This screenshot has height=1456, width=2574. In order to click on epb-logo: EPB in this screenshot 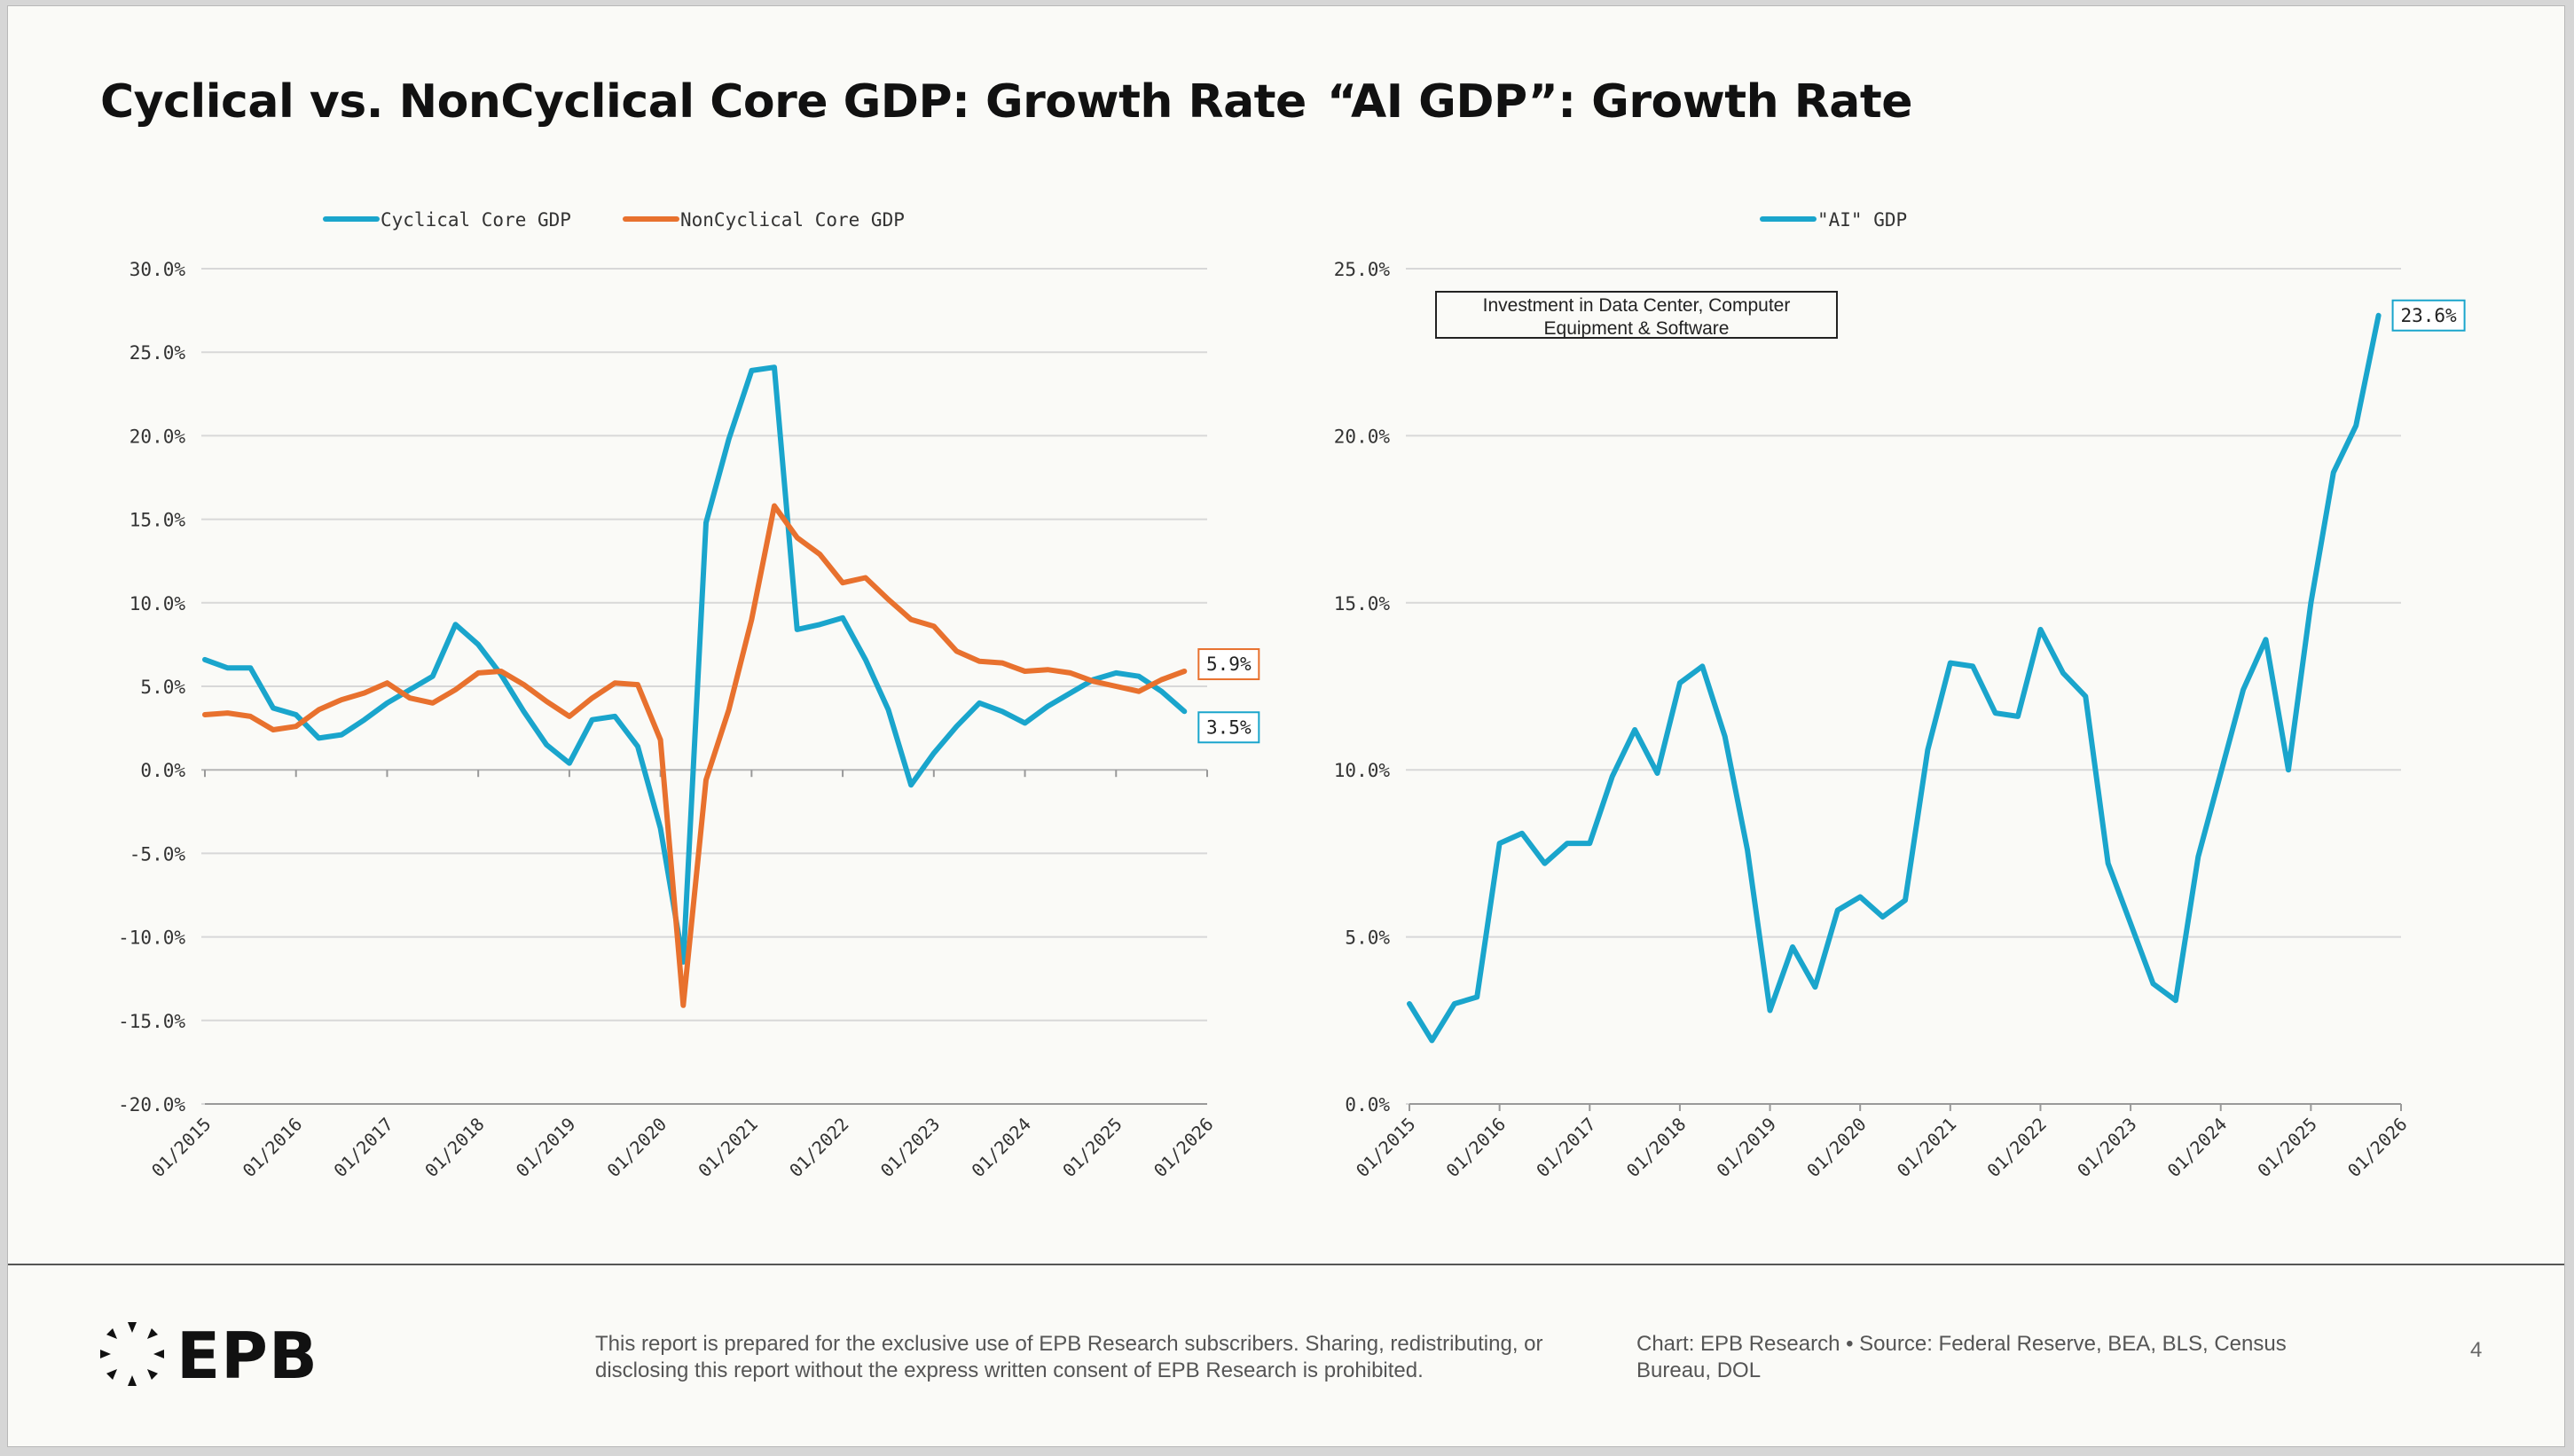, I will do `click(227, 1355)`.